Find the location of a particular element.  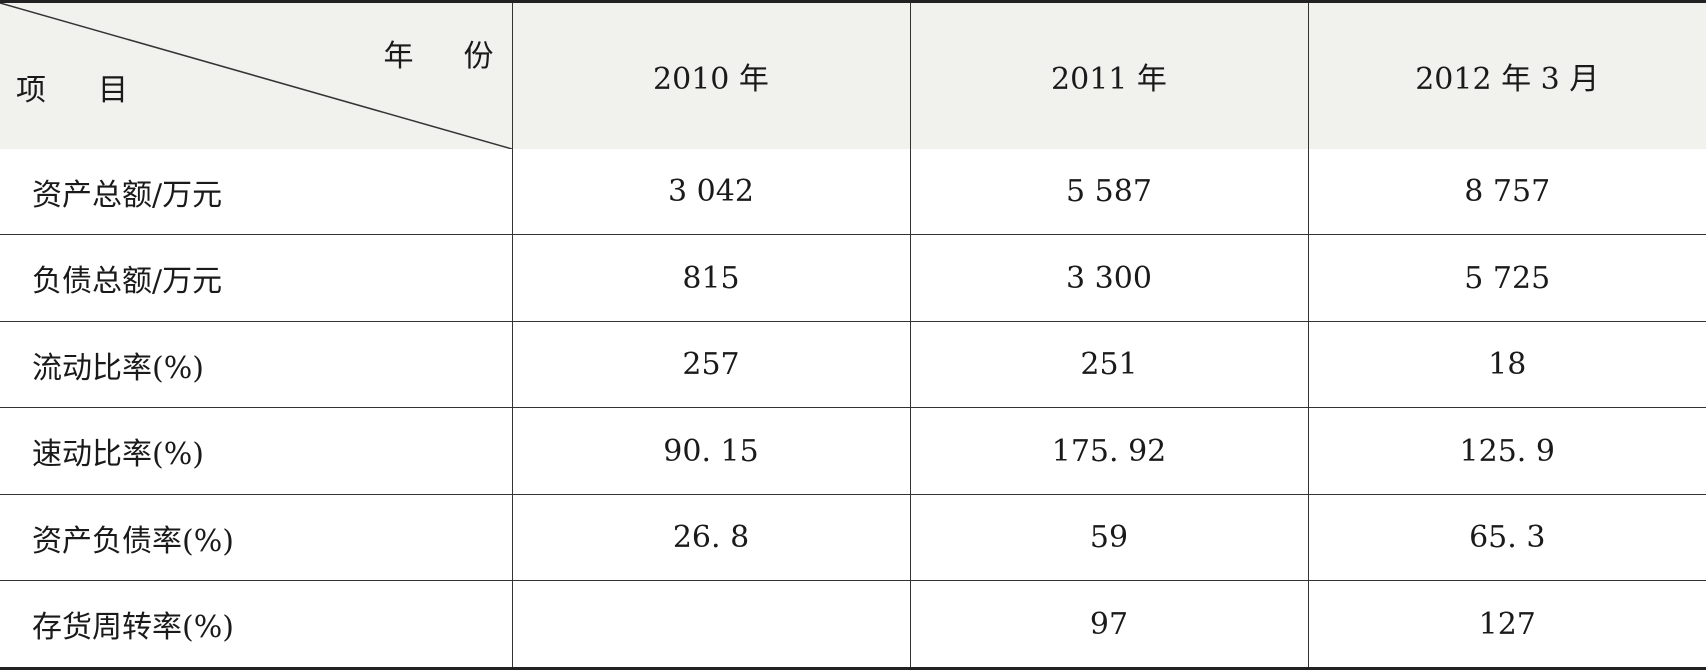

table-cell: 65. 3 is located at coordinates (1506, 537).